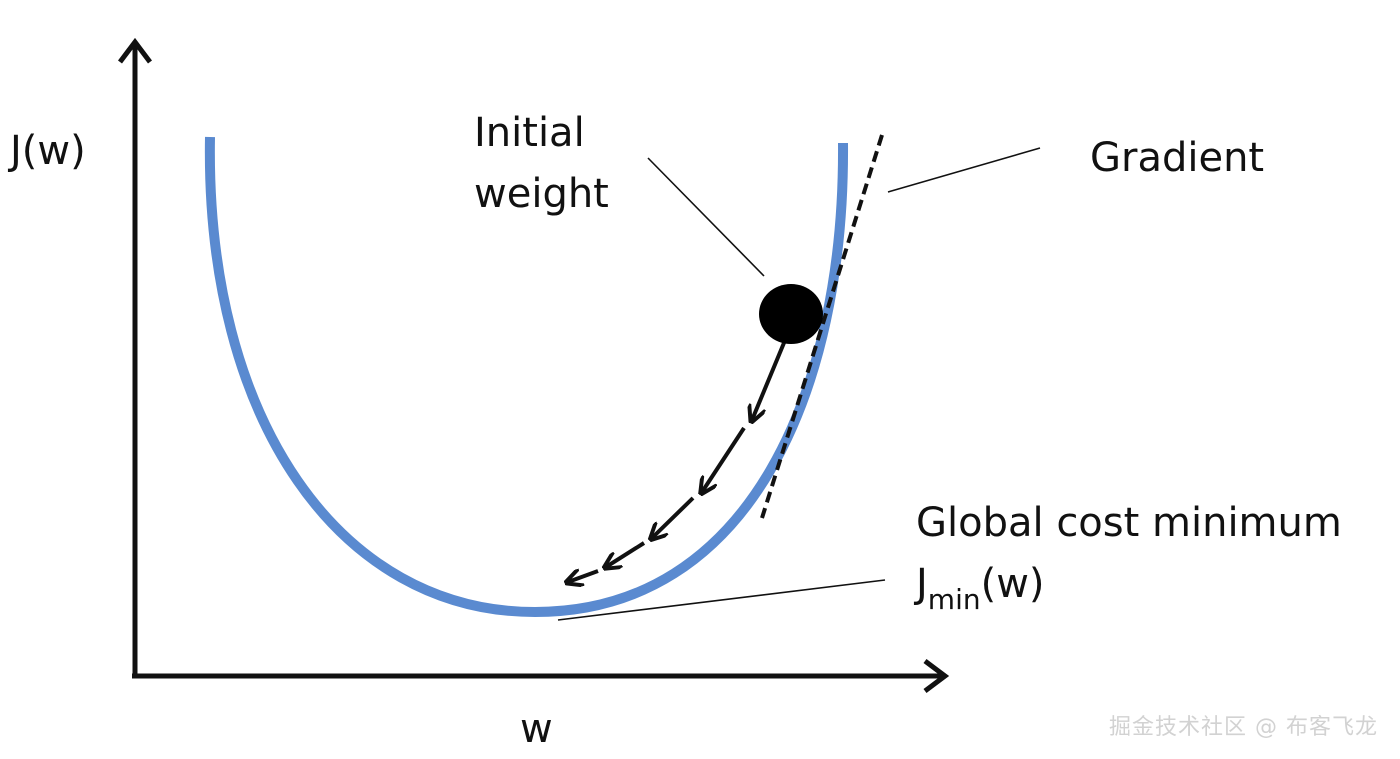 The image size is (1400, 759). What do you see at coordinates (135, 356) in the screenshot?
I see `y-axis` at bounding box center [135, 356].